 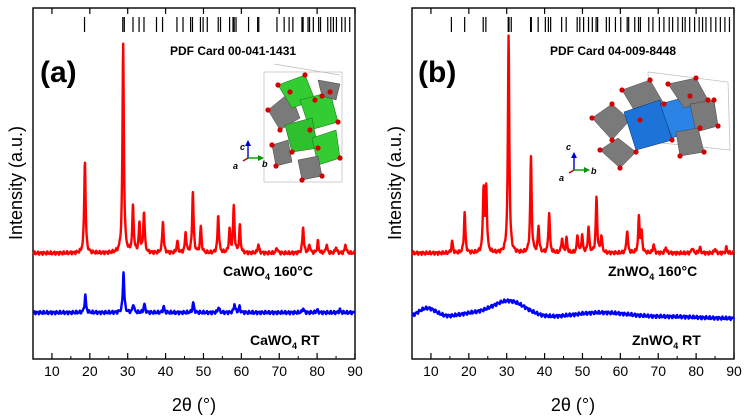 I want to click on panel-a-y-axis-title: Intensity (a.u.), so click(x=16, y=183).